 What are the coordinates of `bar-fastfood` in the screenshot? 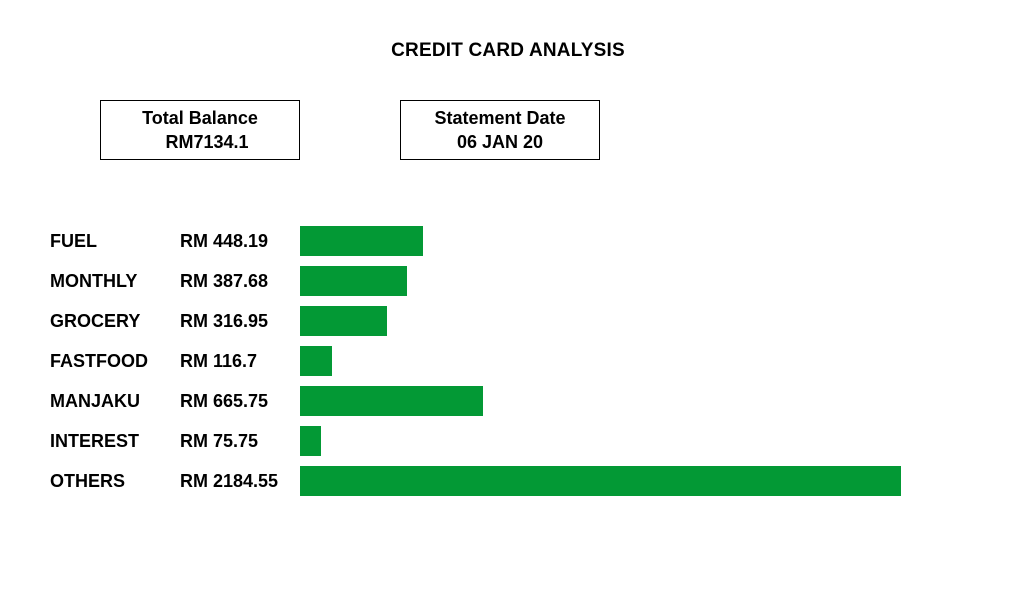 It's located at (316, 361).